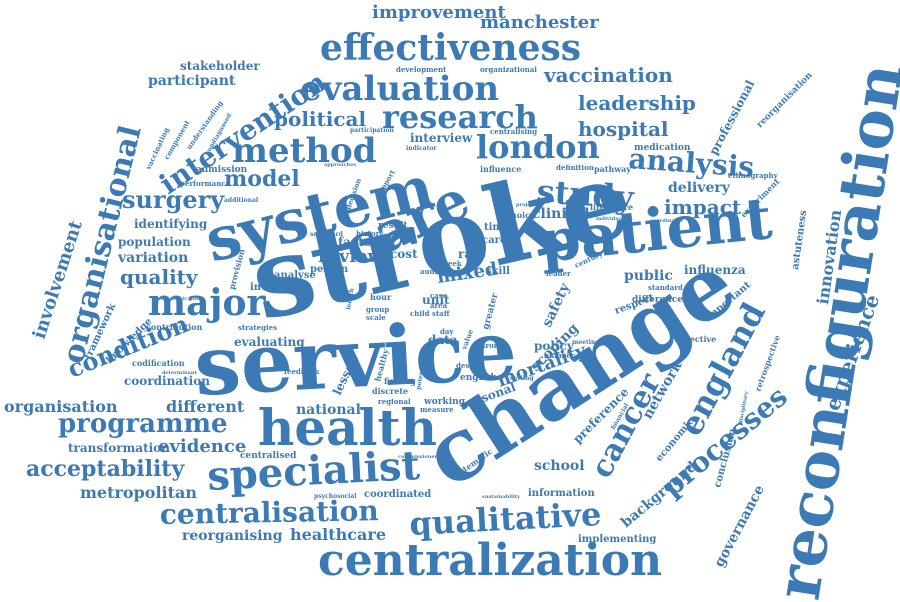 This screenshot has height=602, width=900. Describe the element at coordinates (437, 409) in the screenshot. I see `word-measure: measure` at that location.